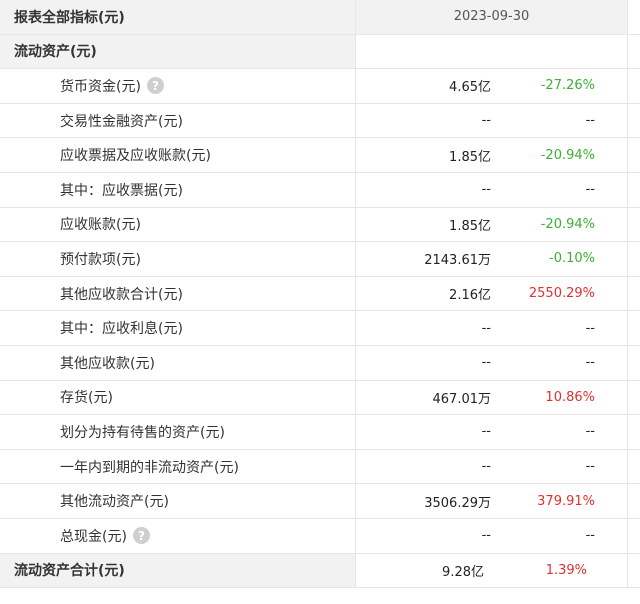  Describe the element at coordinates (121, 121) in the screenshot. I see `row-label: 交易性金融资产(元)` at that location.